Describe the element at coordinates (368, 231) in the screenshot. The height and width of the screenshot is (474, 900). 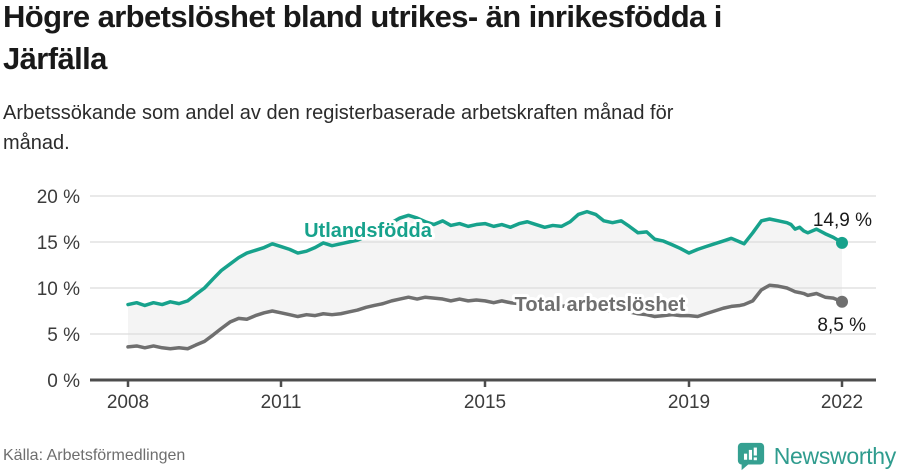
I see `series-label-0: Utlandsfödda` at that location.